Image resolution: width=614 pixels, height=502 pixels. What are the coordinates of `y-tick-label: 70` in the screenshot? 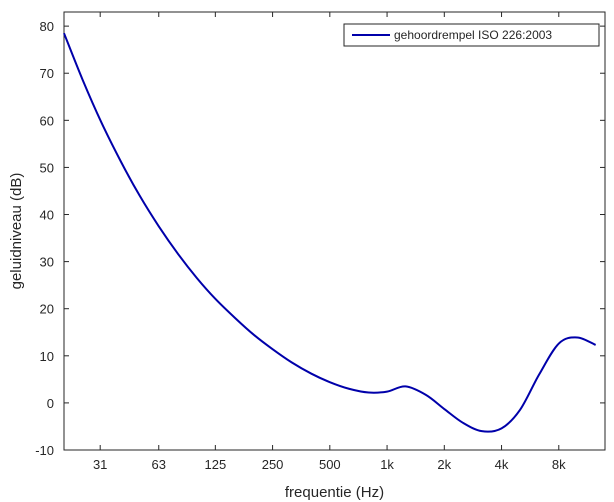 It's located at (47, 73).